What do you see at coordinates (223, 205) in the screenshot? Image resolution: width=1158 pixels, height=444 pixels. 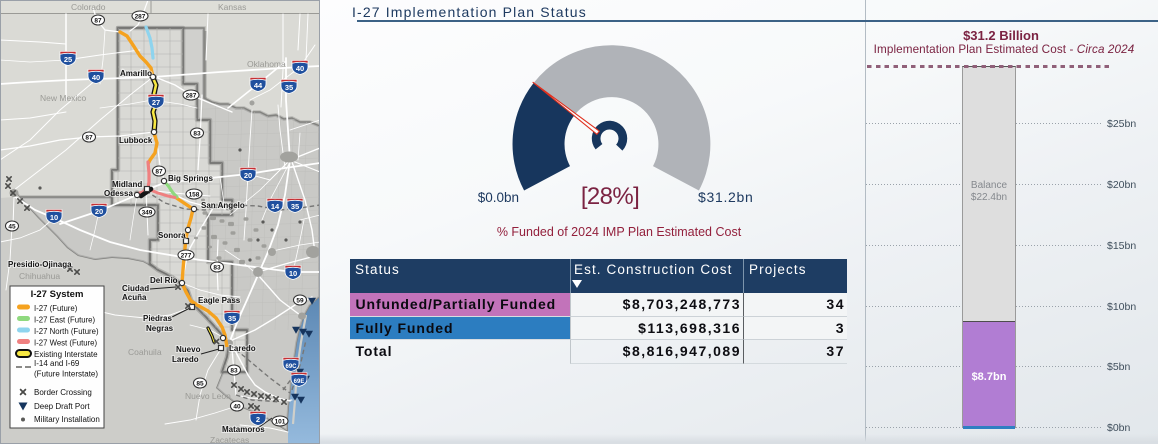 I see `svg-text: San Angelo` at bounding box center [223, 205].